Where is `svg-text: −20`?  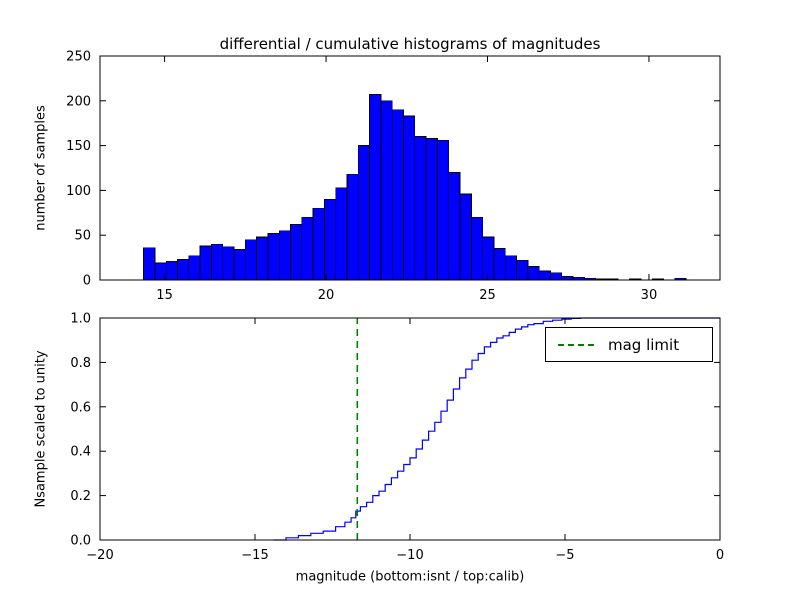
svg-text: −20 is located at coordinates (99, 555).